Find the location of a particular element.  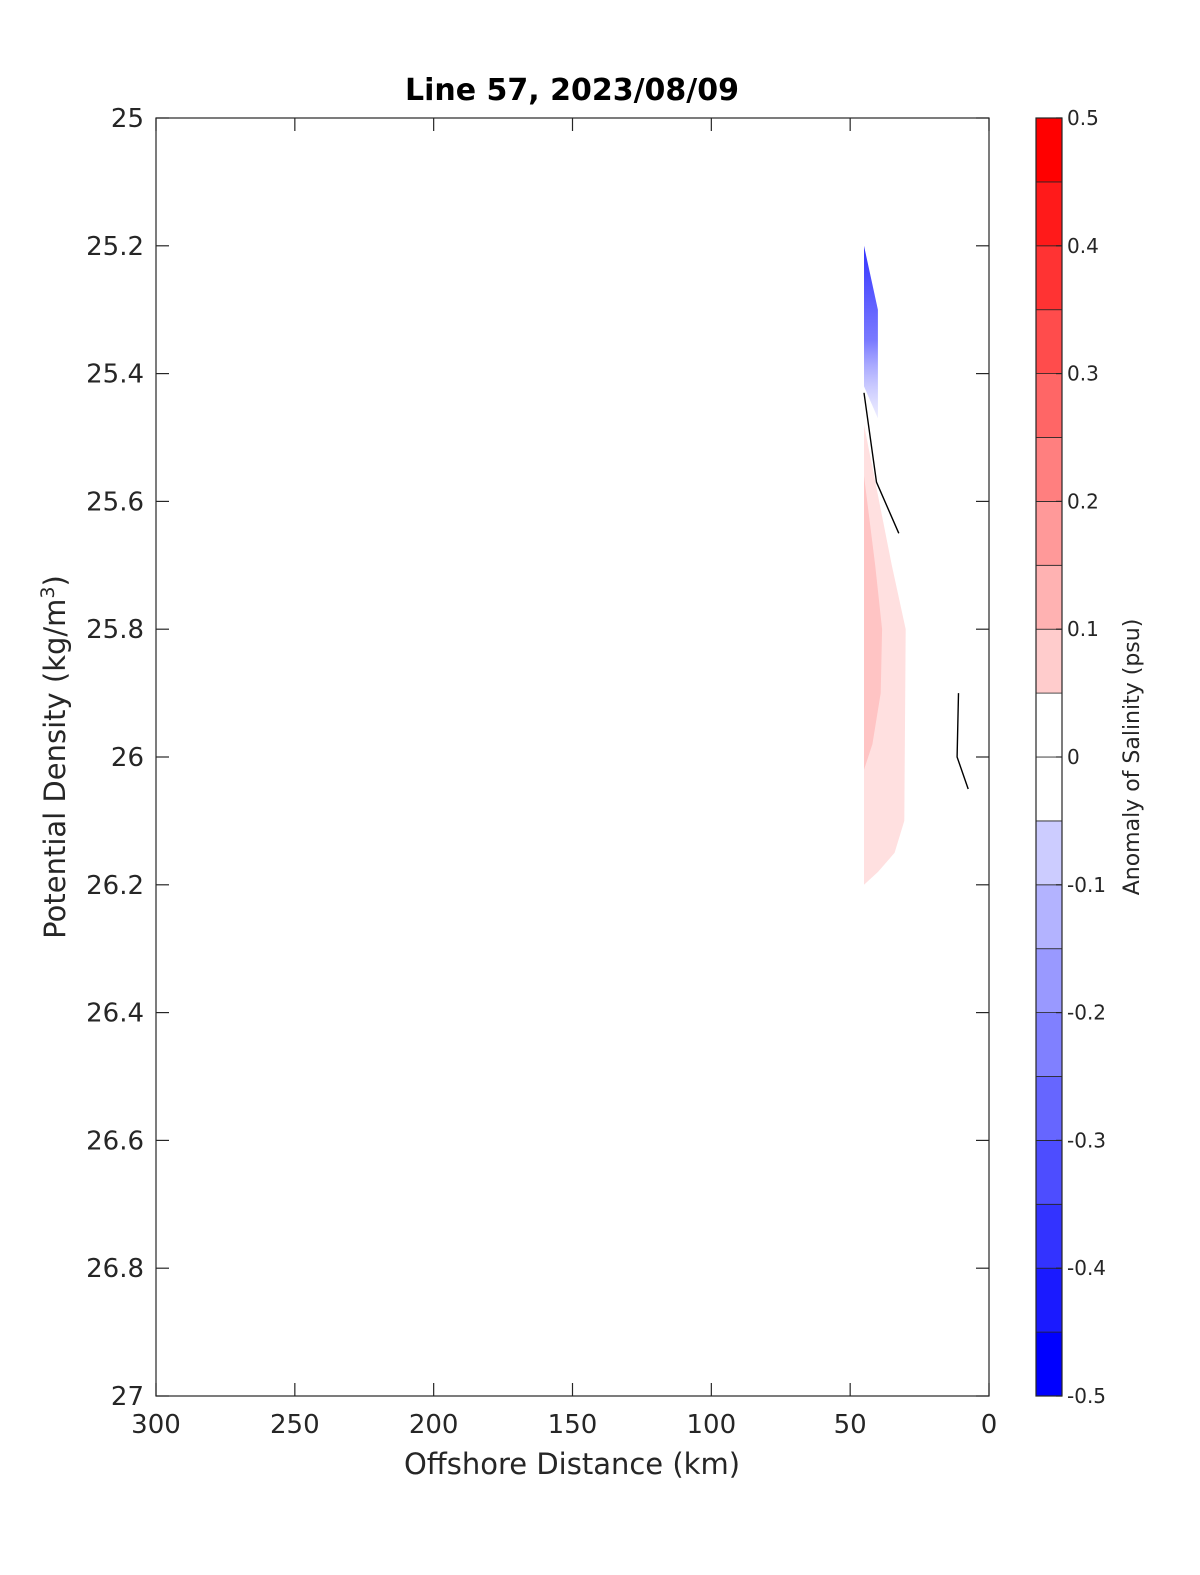

y-tick-label: 25 is located at coordinates (127, 119).